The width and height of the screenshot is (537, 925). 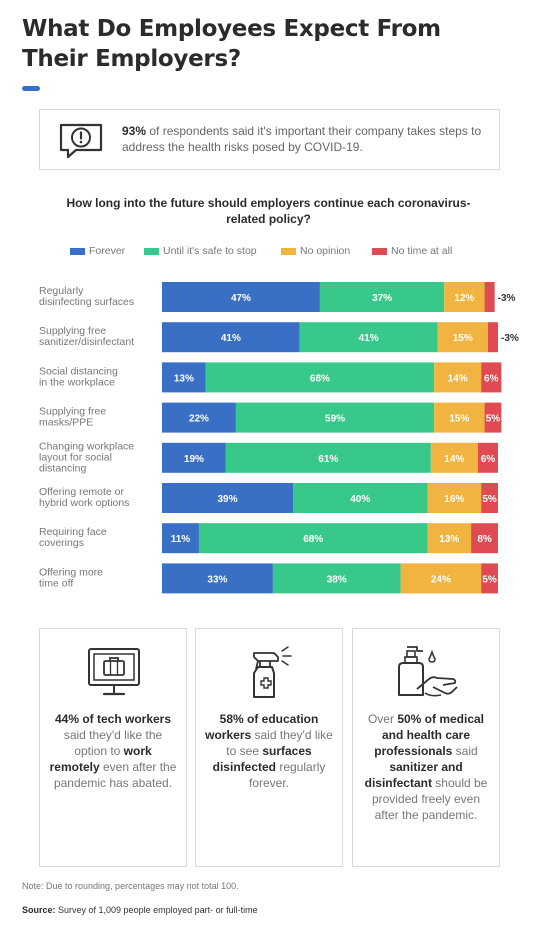 What do you see at coordinates (107, 251) in the screenshot?
I see `legend-label-forever: Forever` at bounding box center [107, 251].